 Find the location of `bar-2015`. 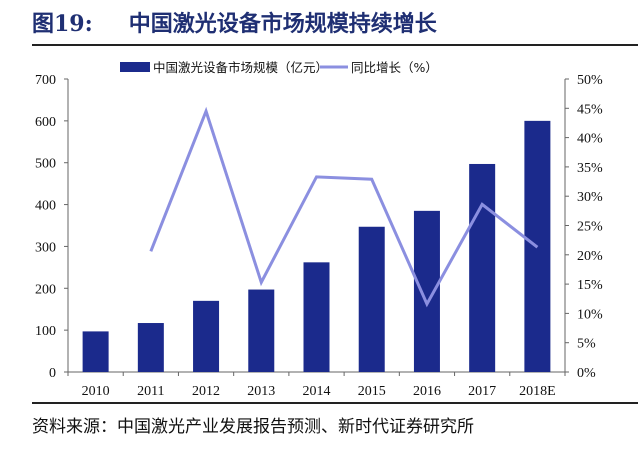

bar-2015 is located at coordinates (371, 299).